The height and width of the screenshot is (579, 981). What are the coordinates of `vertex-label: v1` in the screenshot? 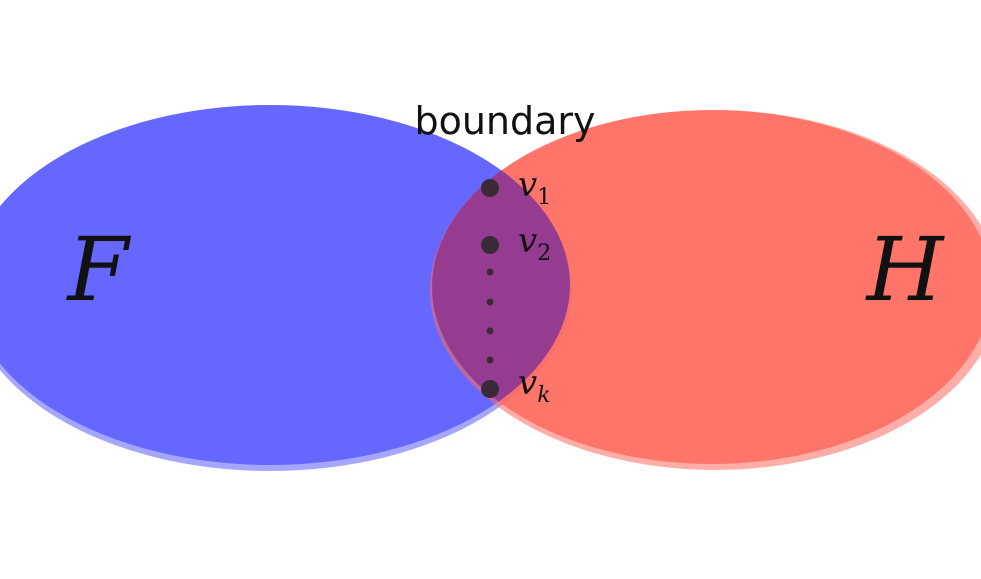 It's located at (534, 187).